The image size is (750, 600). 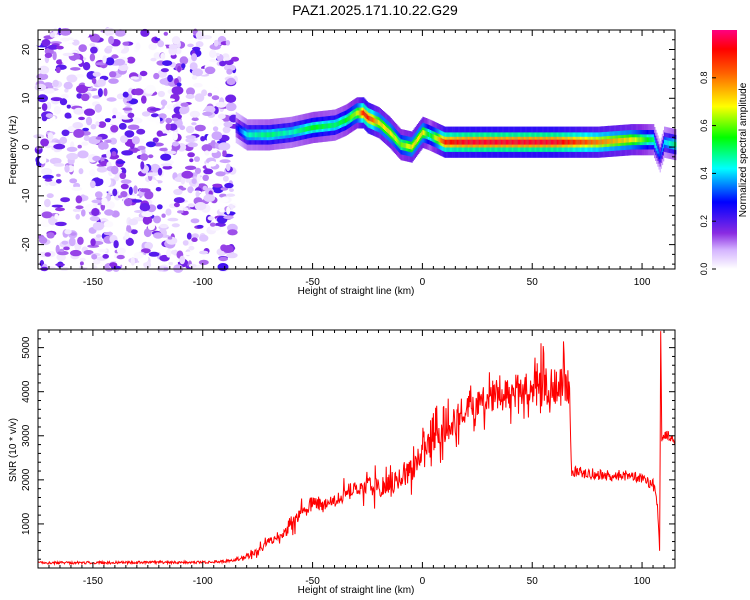 What do you see at coordinates (356, 590) in the screenshot?
I see `snr-x-label: Height of straight line (km)` at bounding box center [356, 590].